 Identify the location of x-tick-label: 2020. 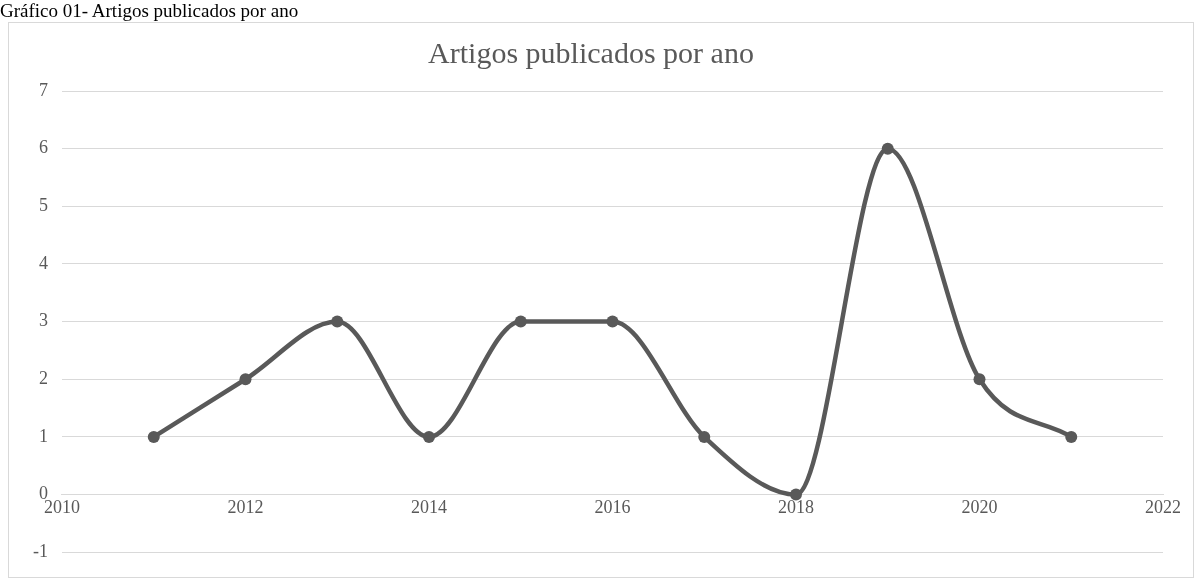
(979, 507).